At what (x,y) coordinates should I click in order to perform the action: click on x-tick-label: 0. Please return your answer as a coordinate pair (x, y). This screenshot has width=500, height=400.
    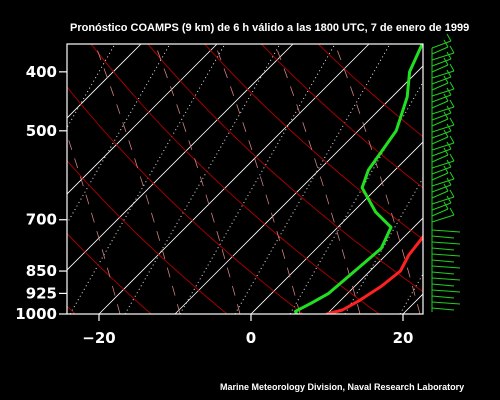
    Looking at the image, I should click on (251, 338).